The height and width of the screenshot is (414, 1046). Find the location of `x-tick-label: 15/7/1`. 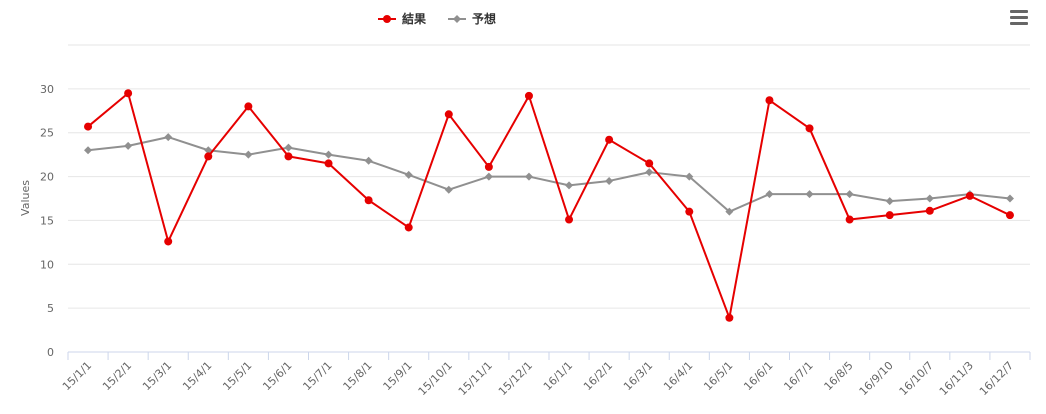

x-tick-label: 15/7/1 is located at coordinates (317, 376).